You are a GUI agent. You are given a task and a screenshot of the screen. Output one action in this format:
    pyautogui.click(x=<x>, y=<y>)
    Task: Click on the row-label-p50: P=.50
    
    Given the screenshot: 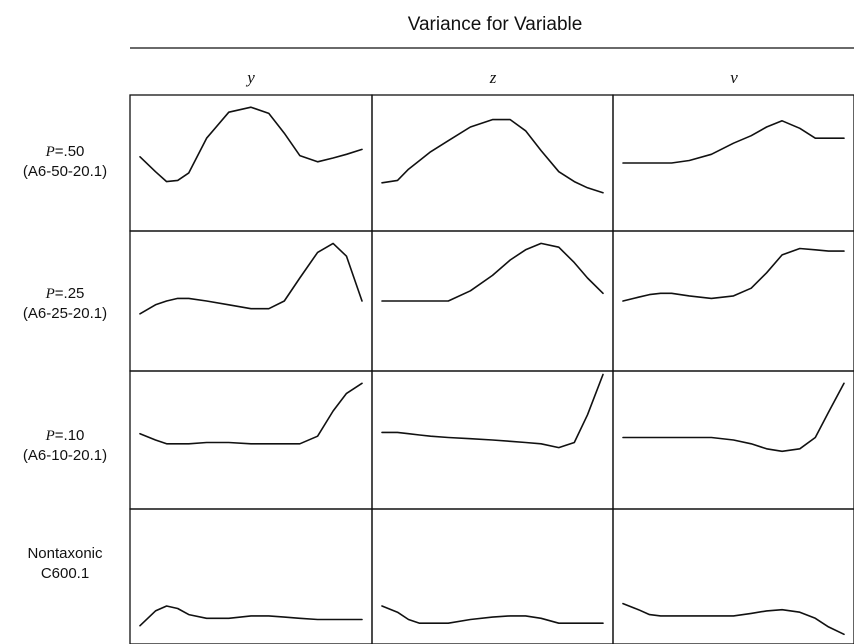 What is the action you would take?
    pyautogui.click(x=65, y=151)
    